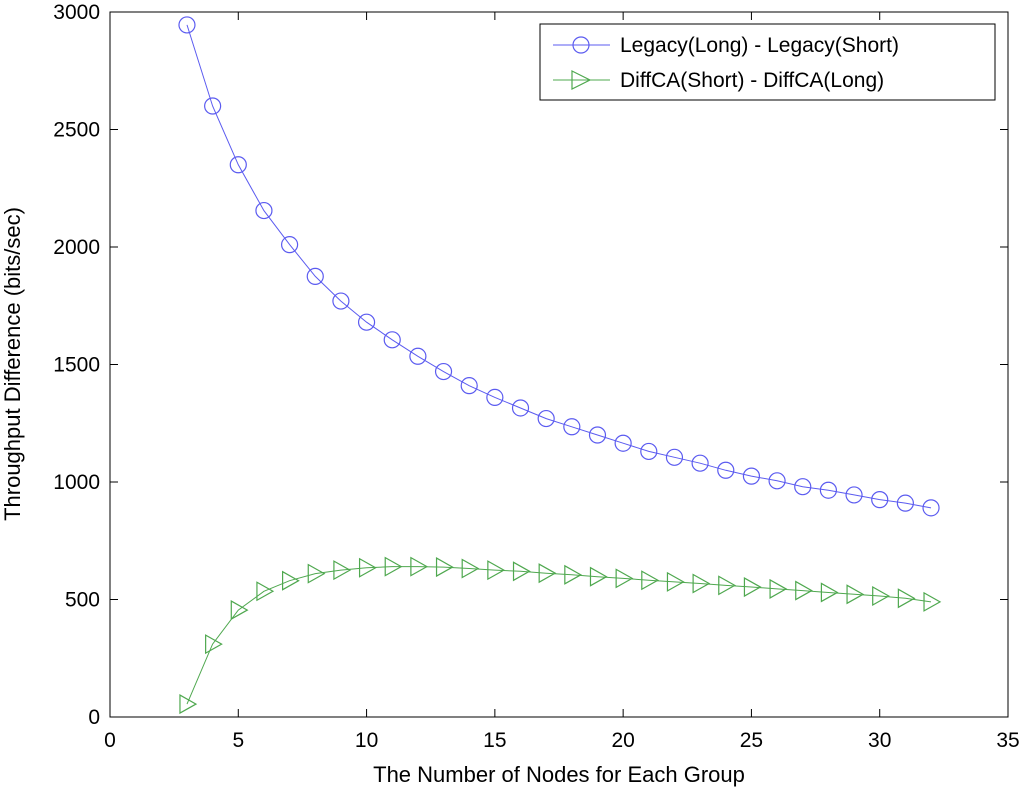 This screenshot has height=790, width=1024. What do you see at coordinates (94, 717) in the screenshot?
I see `y-tick-label: 0` at bounding box center [94, 717].